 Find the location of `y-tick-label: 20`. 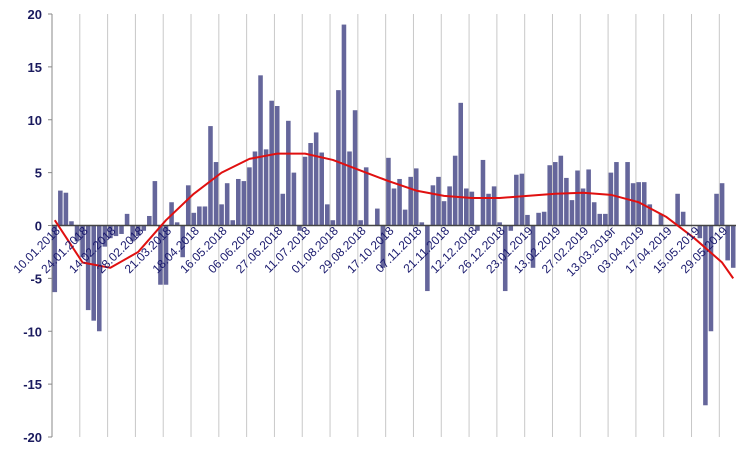

y-tick-label: 20 is located at coordinates (35, 14).